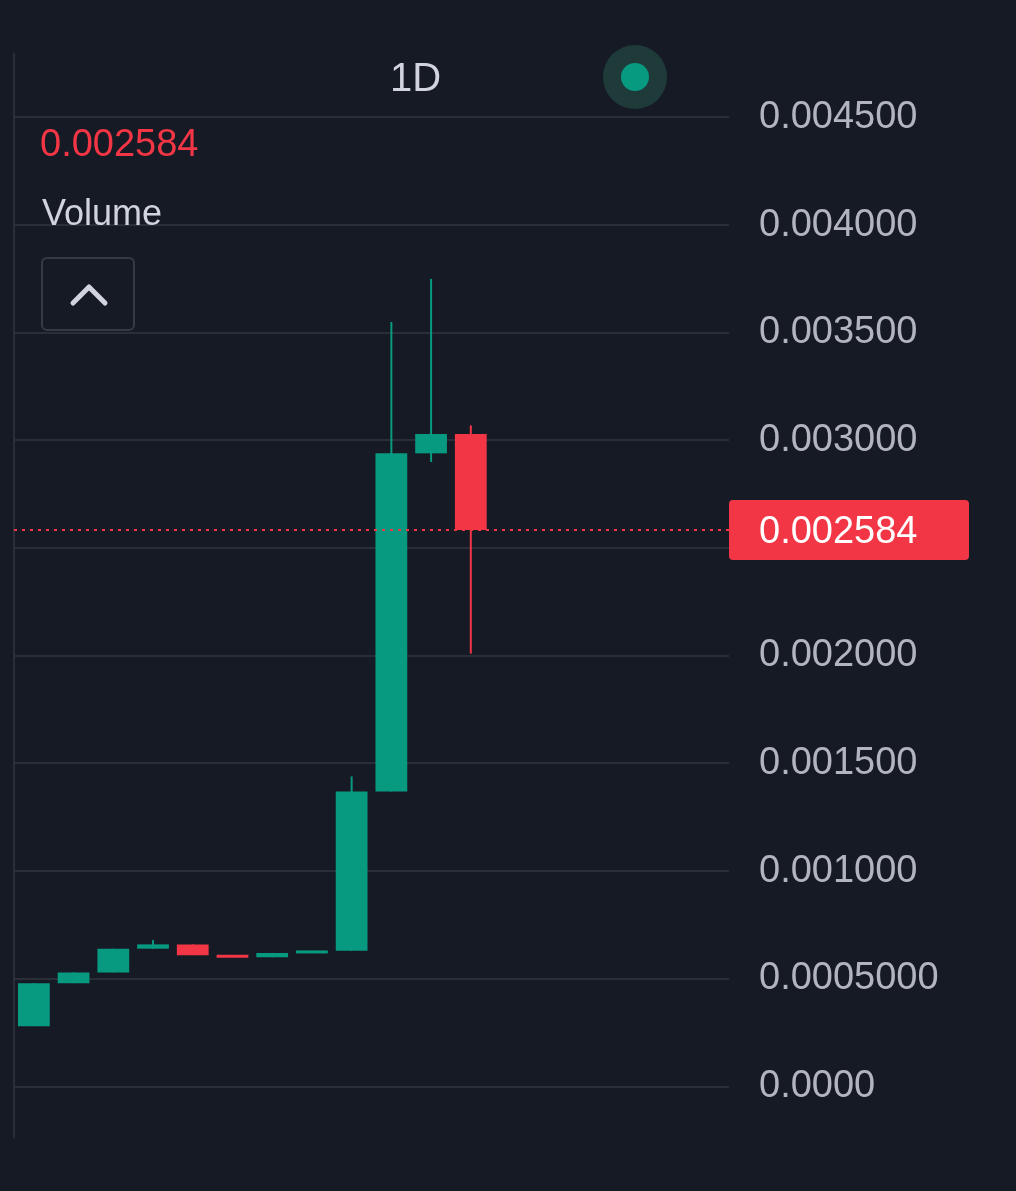  What do you see at coordinates (838, 529) in the screenshot?
I see `ref-line-label: 0.002584` at bounding box center [838, 529].